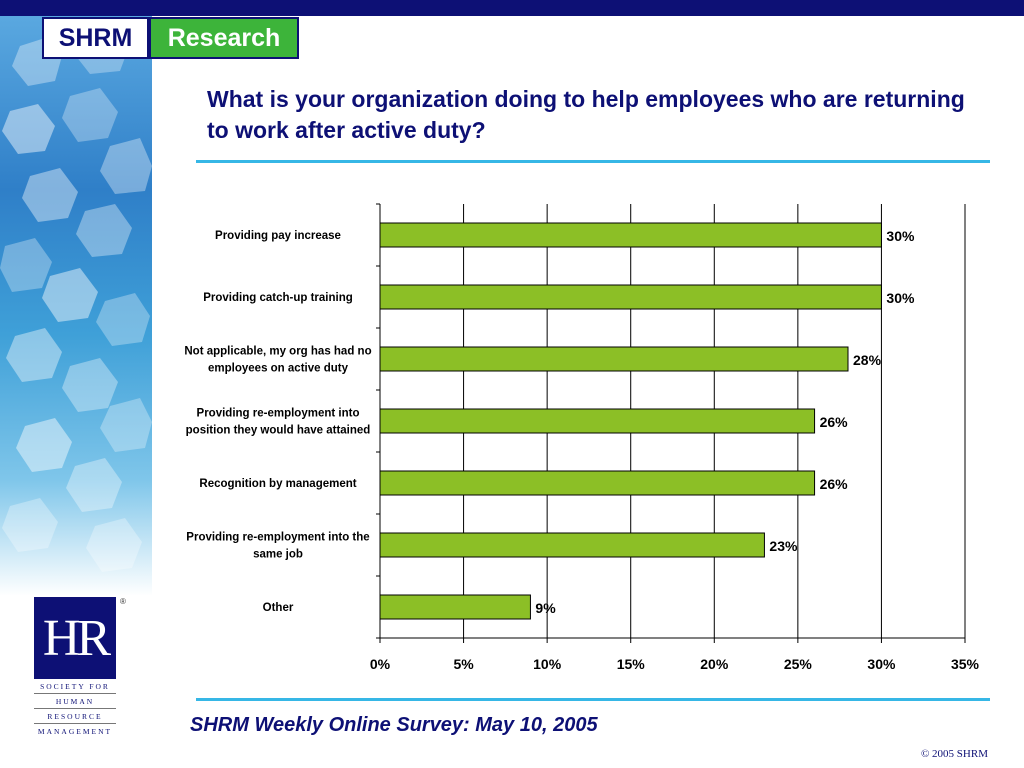  I want to click on footer-divider, so click(593, 699).